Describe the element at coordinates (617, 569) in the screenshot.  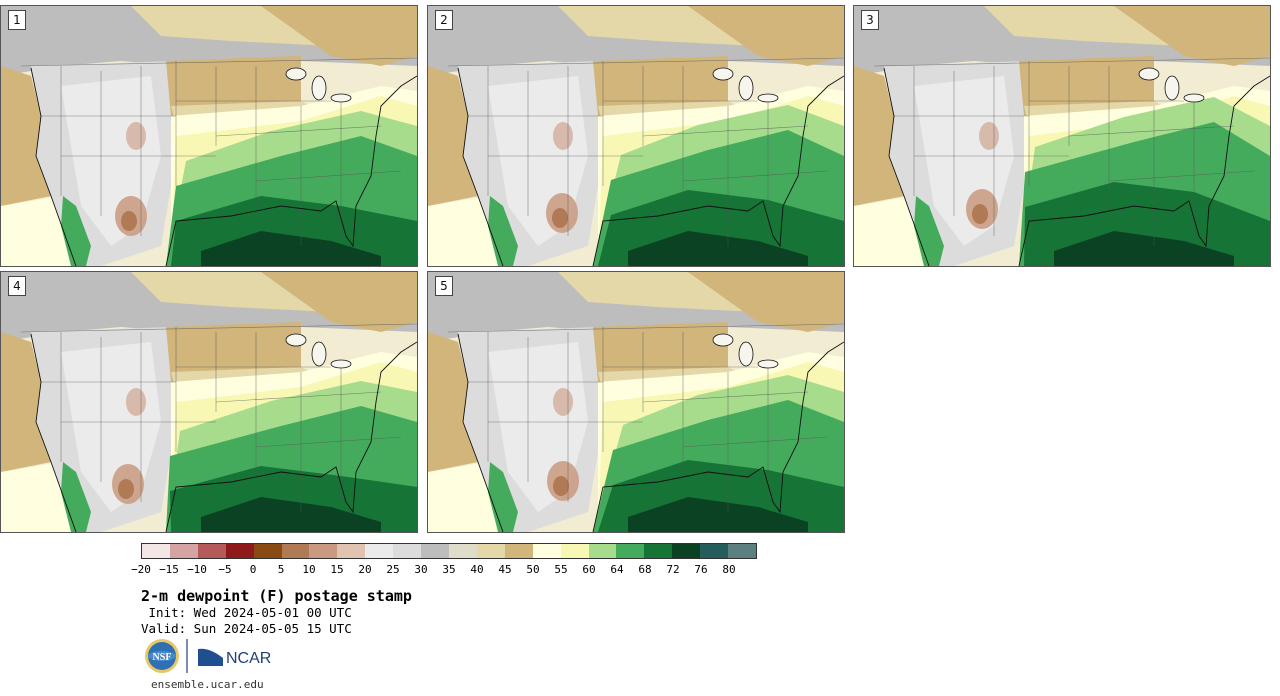
I see `colorbar-tick-label: 64` at that location.